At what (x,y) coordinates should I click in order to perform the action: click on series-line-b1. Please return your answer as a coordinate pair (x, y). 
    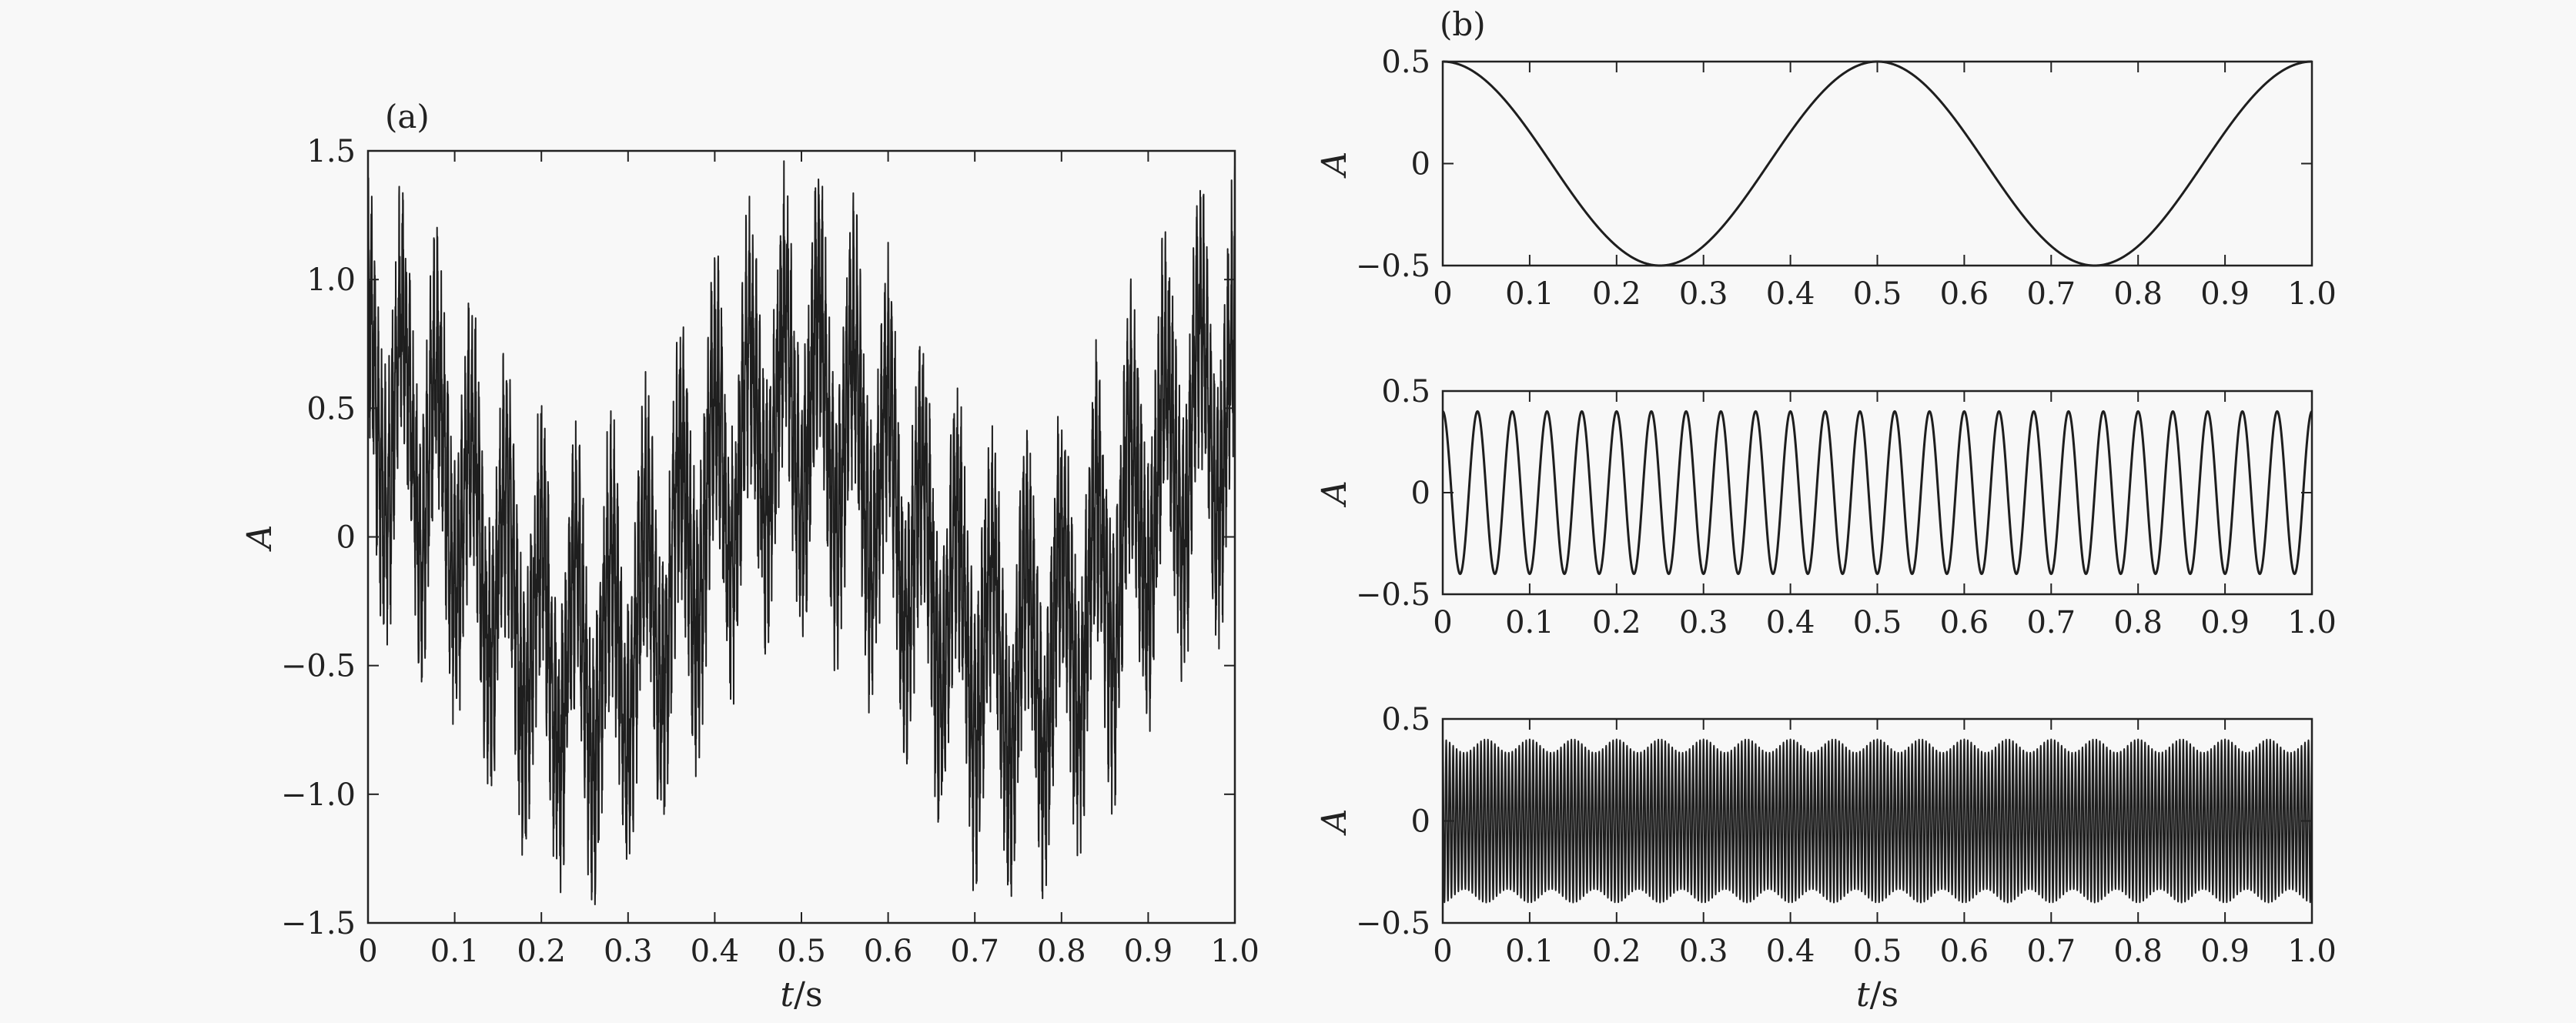
    Looking at the image, I should click on (1878, 163).